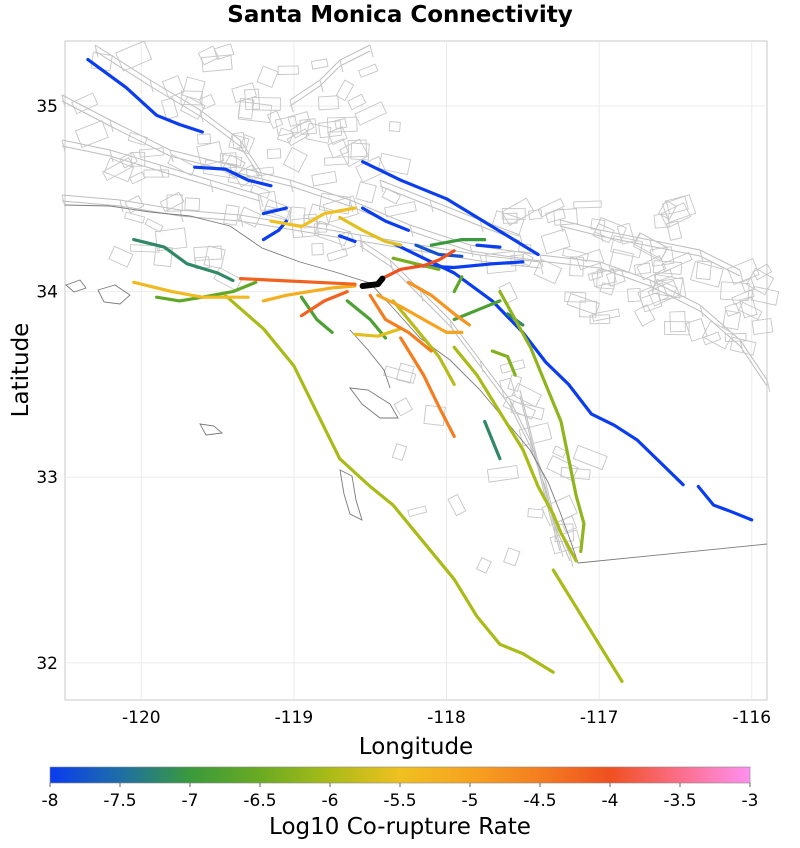 This screenshot has height=848, width=800. I want to click on basemap-band-edge, so click(330, 78).